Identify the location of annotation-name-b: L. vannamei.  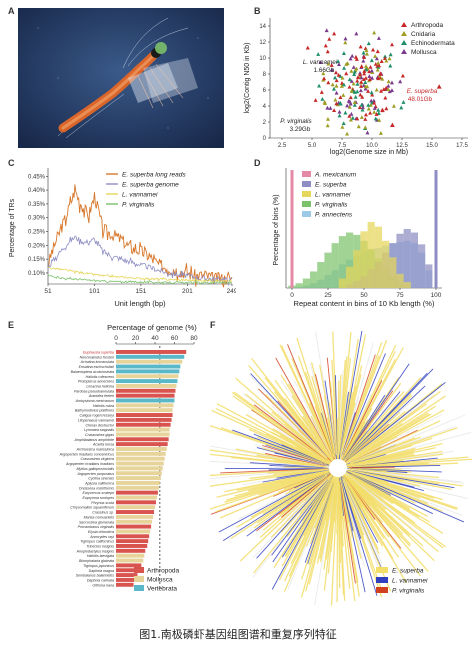
(320, 62).